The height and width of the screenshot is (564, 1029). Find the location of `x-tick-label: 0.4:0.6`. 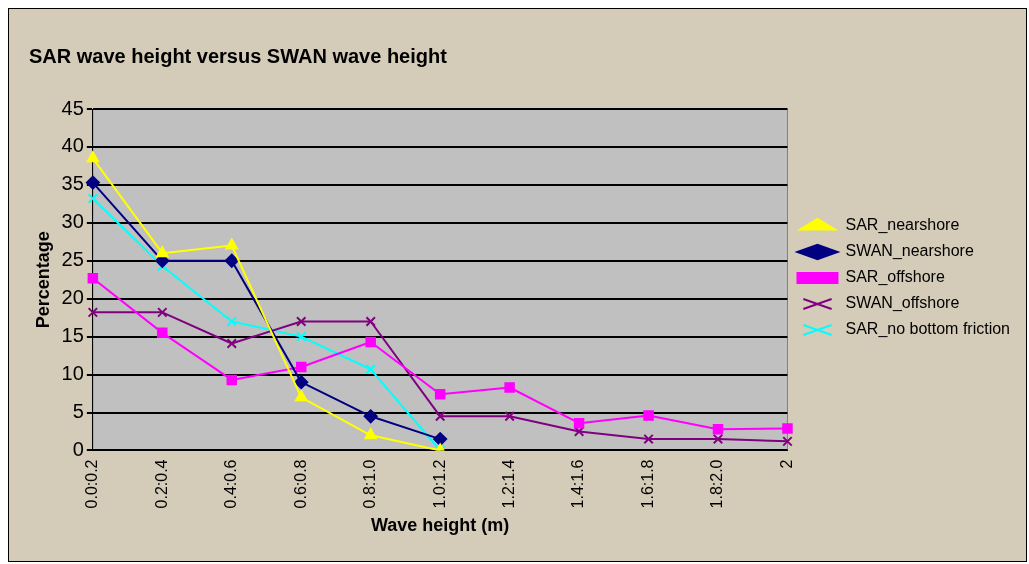

x-tick-label: 0.4:0.6 is located at coordinates (231, 484).